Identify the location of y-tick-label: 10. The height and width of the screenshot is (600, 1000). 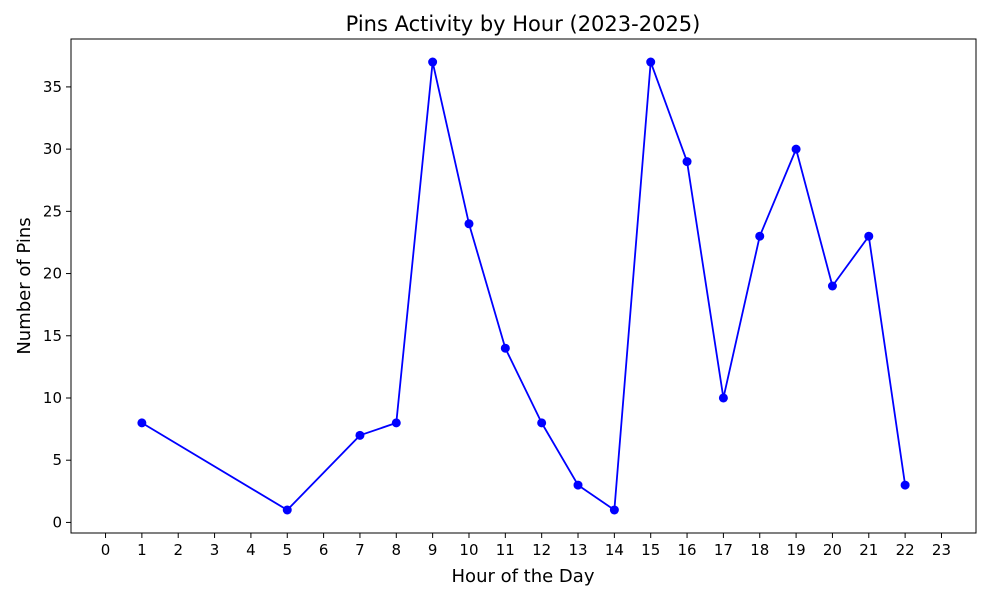
(52, 398).